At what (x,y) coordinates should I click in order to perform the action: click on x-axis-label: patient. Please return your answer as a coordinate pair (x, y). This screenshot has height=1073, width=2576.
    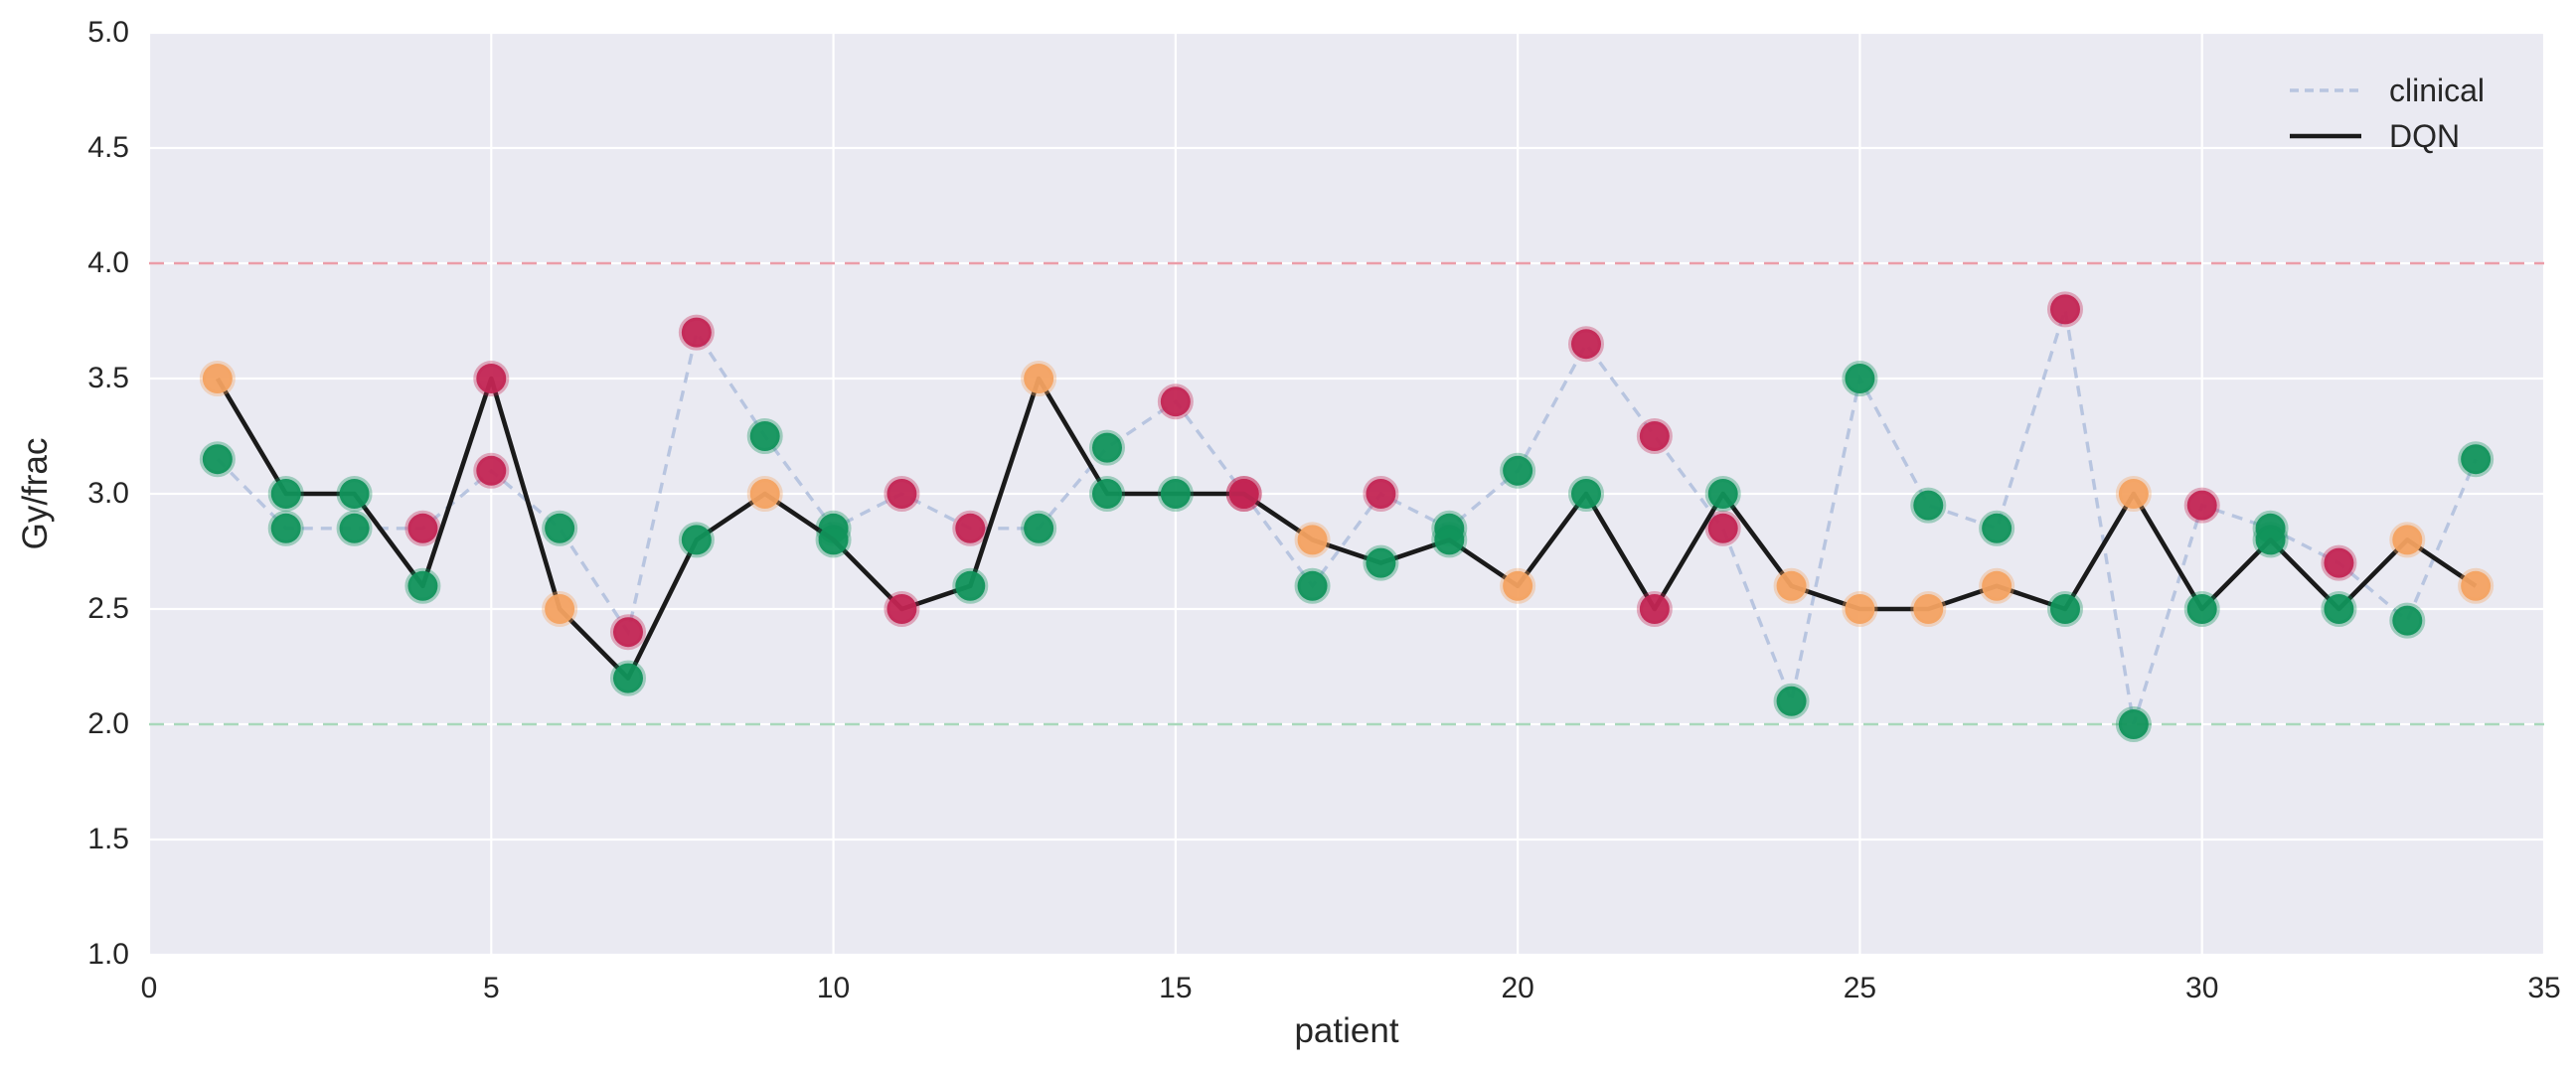
    Looking at the image, I should click on (1346, 1030).